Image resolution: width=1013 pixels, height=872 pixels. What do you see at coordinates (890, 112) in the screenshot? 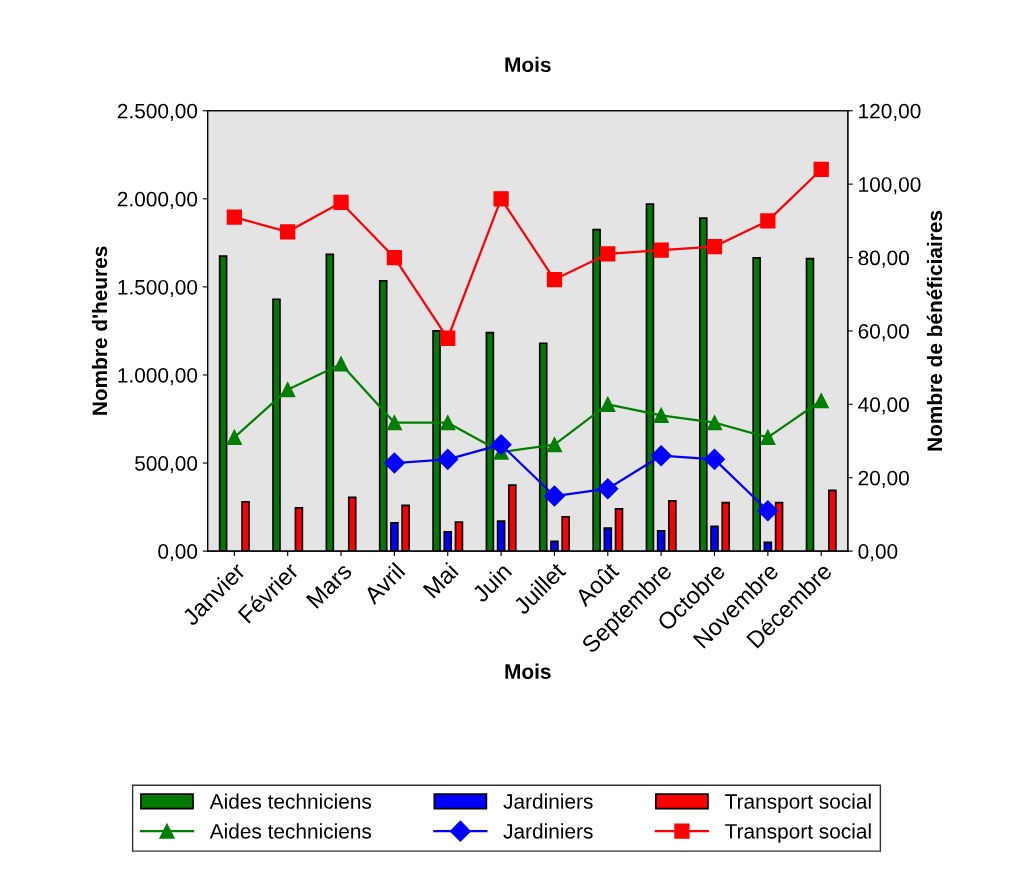
I see `y2-tick-label: 120,00` at bounding box center [890, 112].